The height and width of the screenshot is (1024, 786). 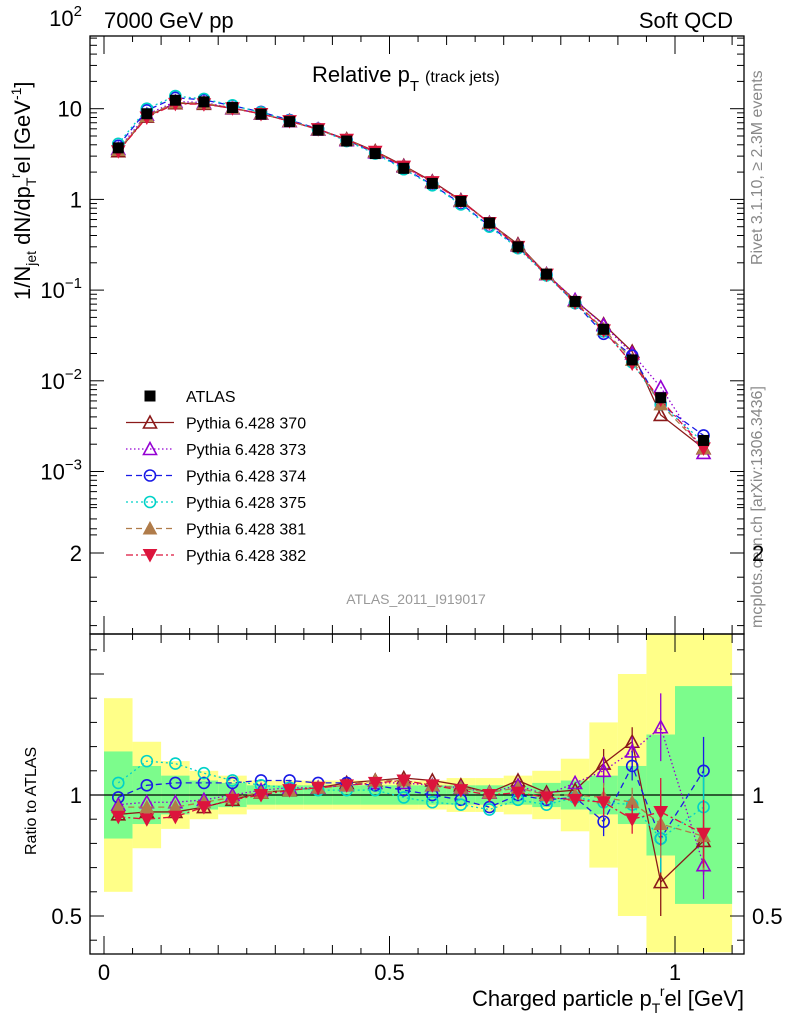 What do you see at coordinates (104, 972) in the screenshot?
I see `x-tick-label: 0` at bounding box center [104, 972].